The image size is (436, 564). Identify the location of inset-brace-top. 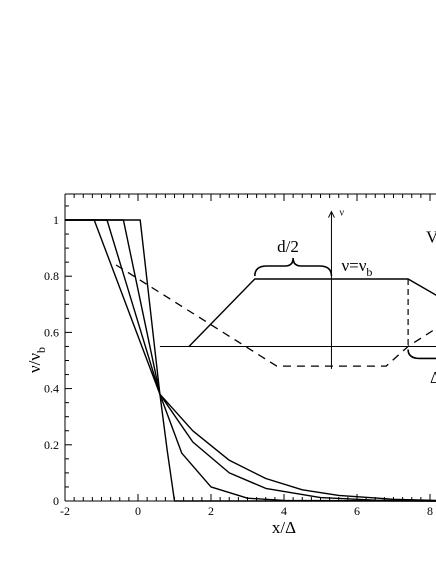
(293, 267).